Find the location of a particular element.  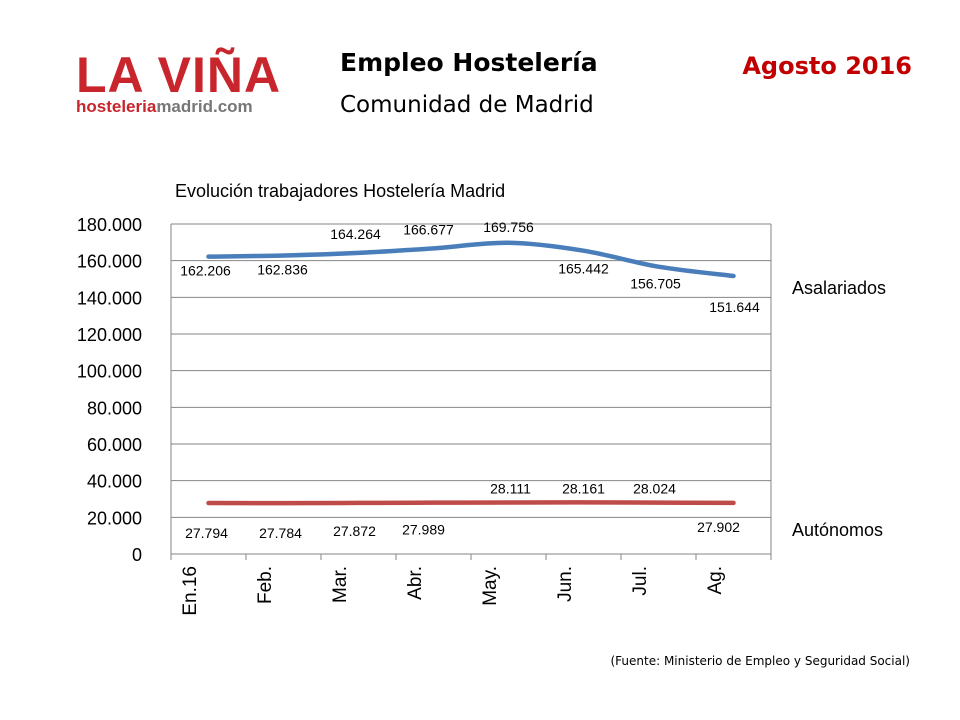

y-tick-label: 120.000 is located at coordinates (109, 335).